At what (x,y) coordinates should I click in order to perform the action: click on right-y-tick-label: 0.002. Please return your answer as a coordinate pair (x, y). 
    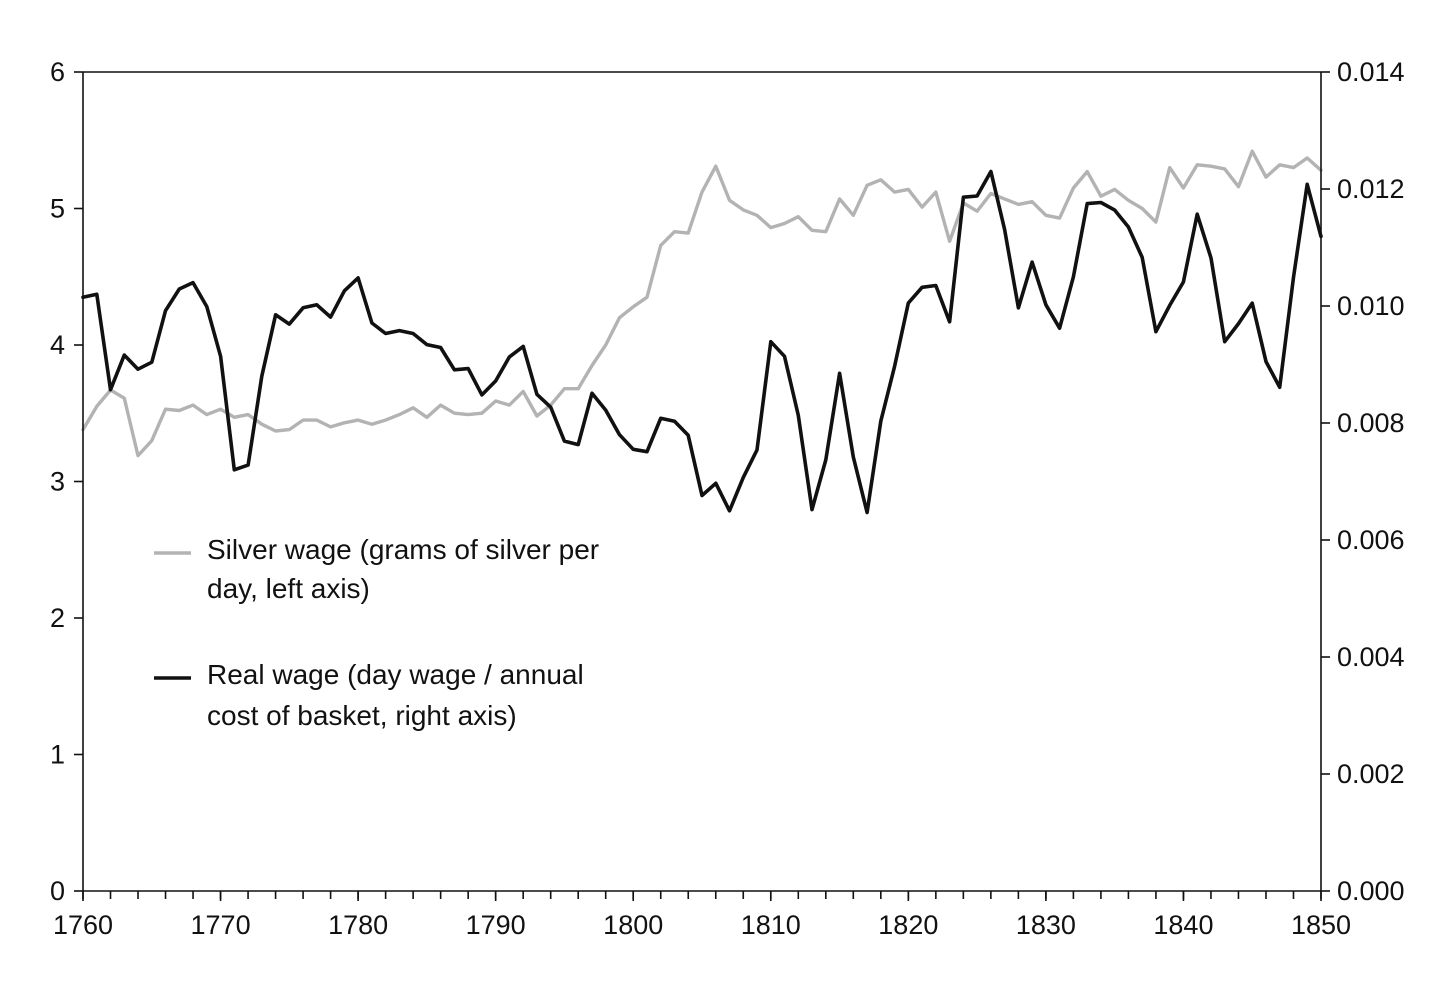
    Looking at the image, I should click on (1371, 774).